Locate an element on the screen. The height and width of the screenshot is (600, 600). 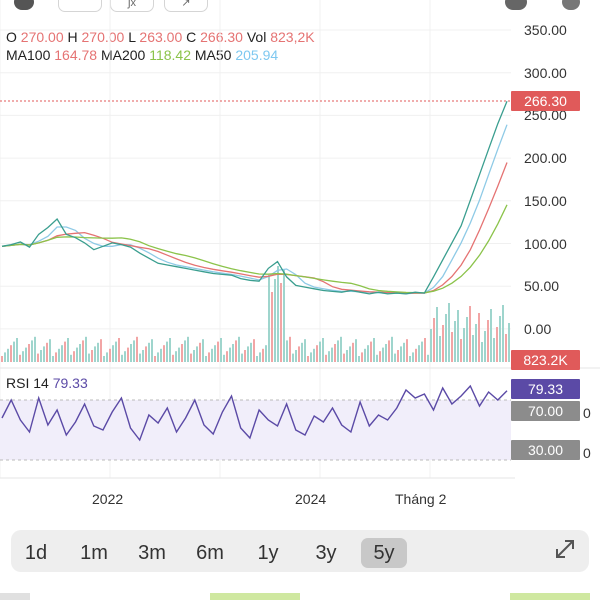
expand-icon is located at coordinates (565, 549).